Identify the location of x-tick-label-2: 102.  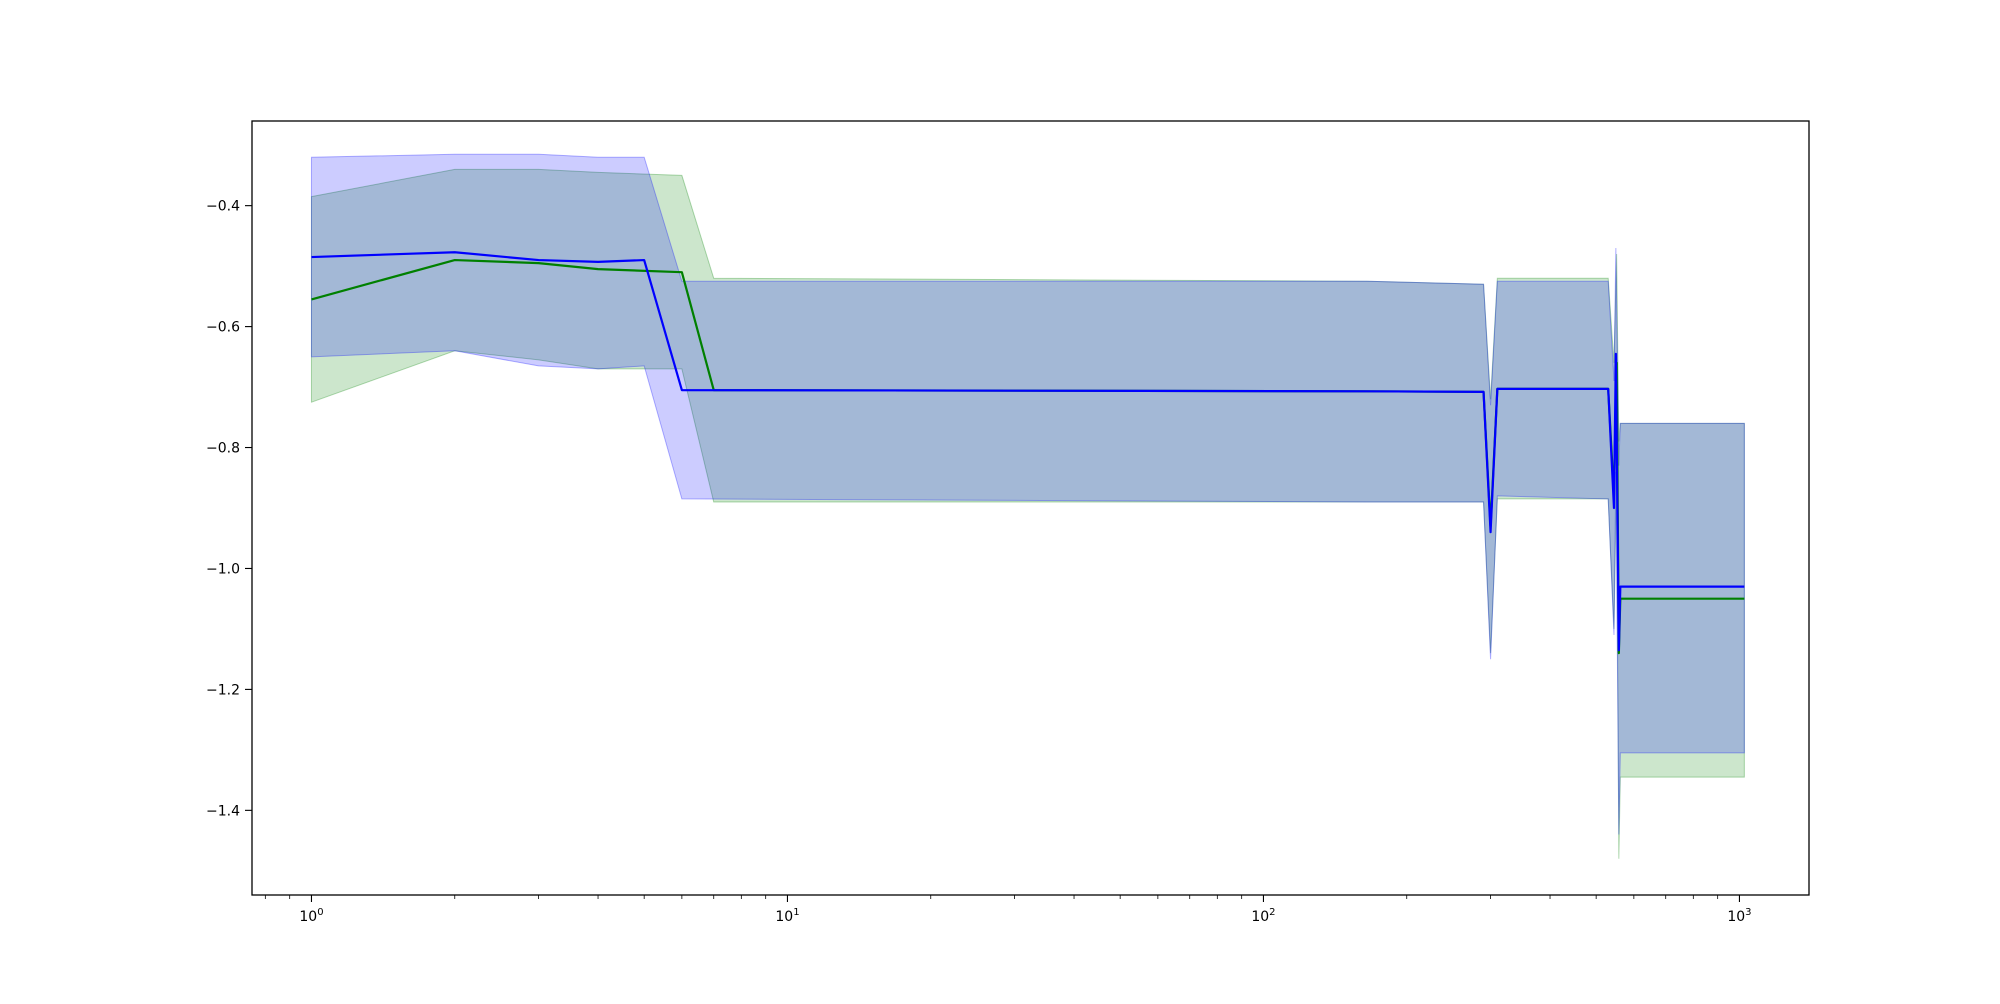
(1263, 916).